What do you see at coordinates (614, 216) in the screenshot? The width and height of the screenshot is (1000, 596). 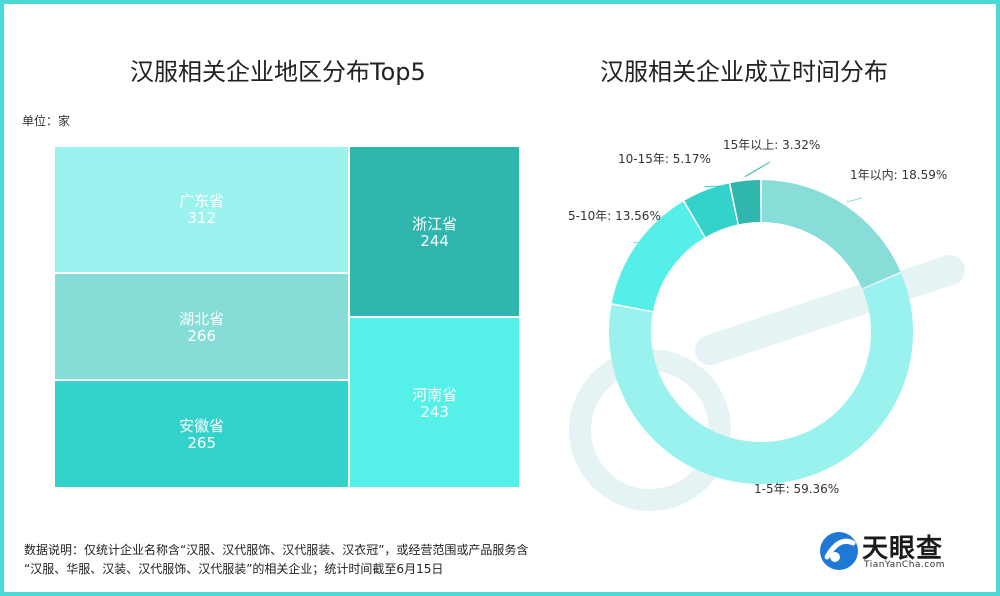 I see `donut-slice-label: 5-10年: 13.56%` at bounding box center [614, 216].